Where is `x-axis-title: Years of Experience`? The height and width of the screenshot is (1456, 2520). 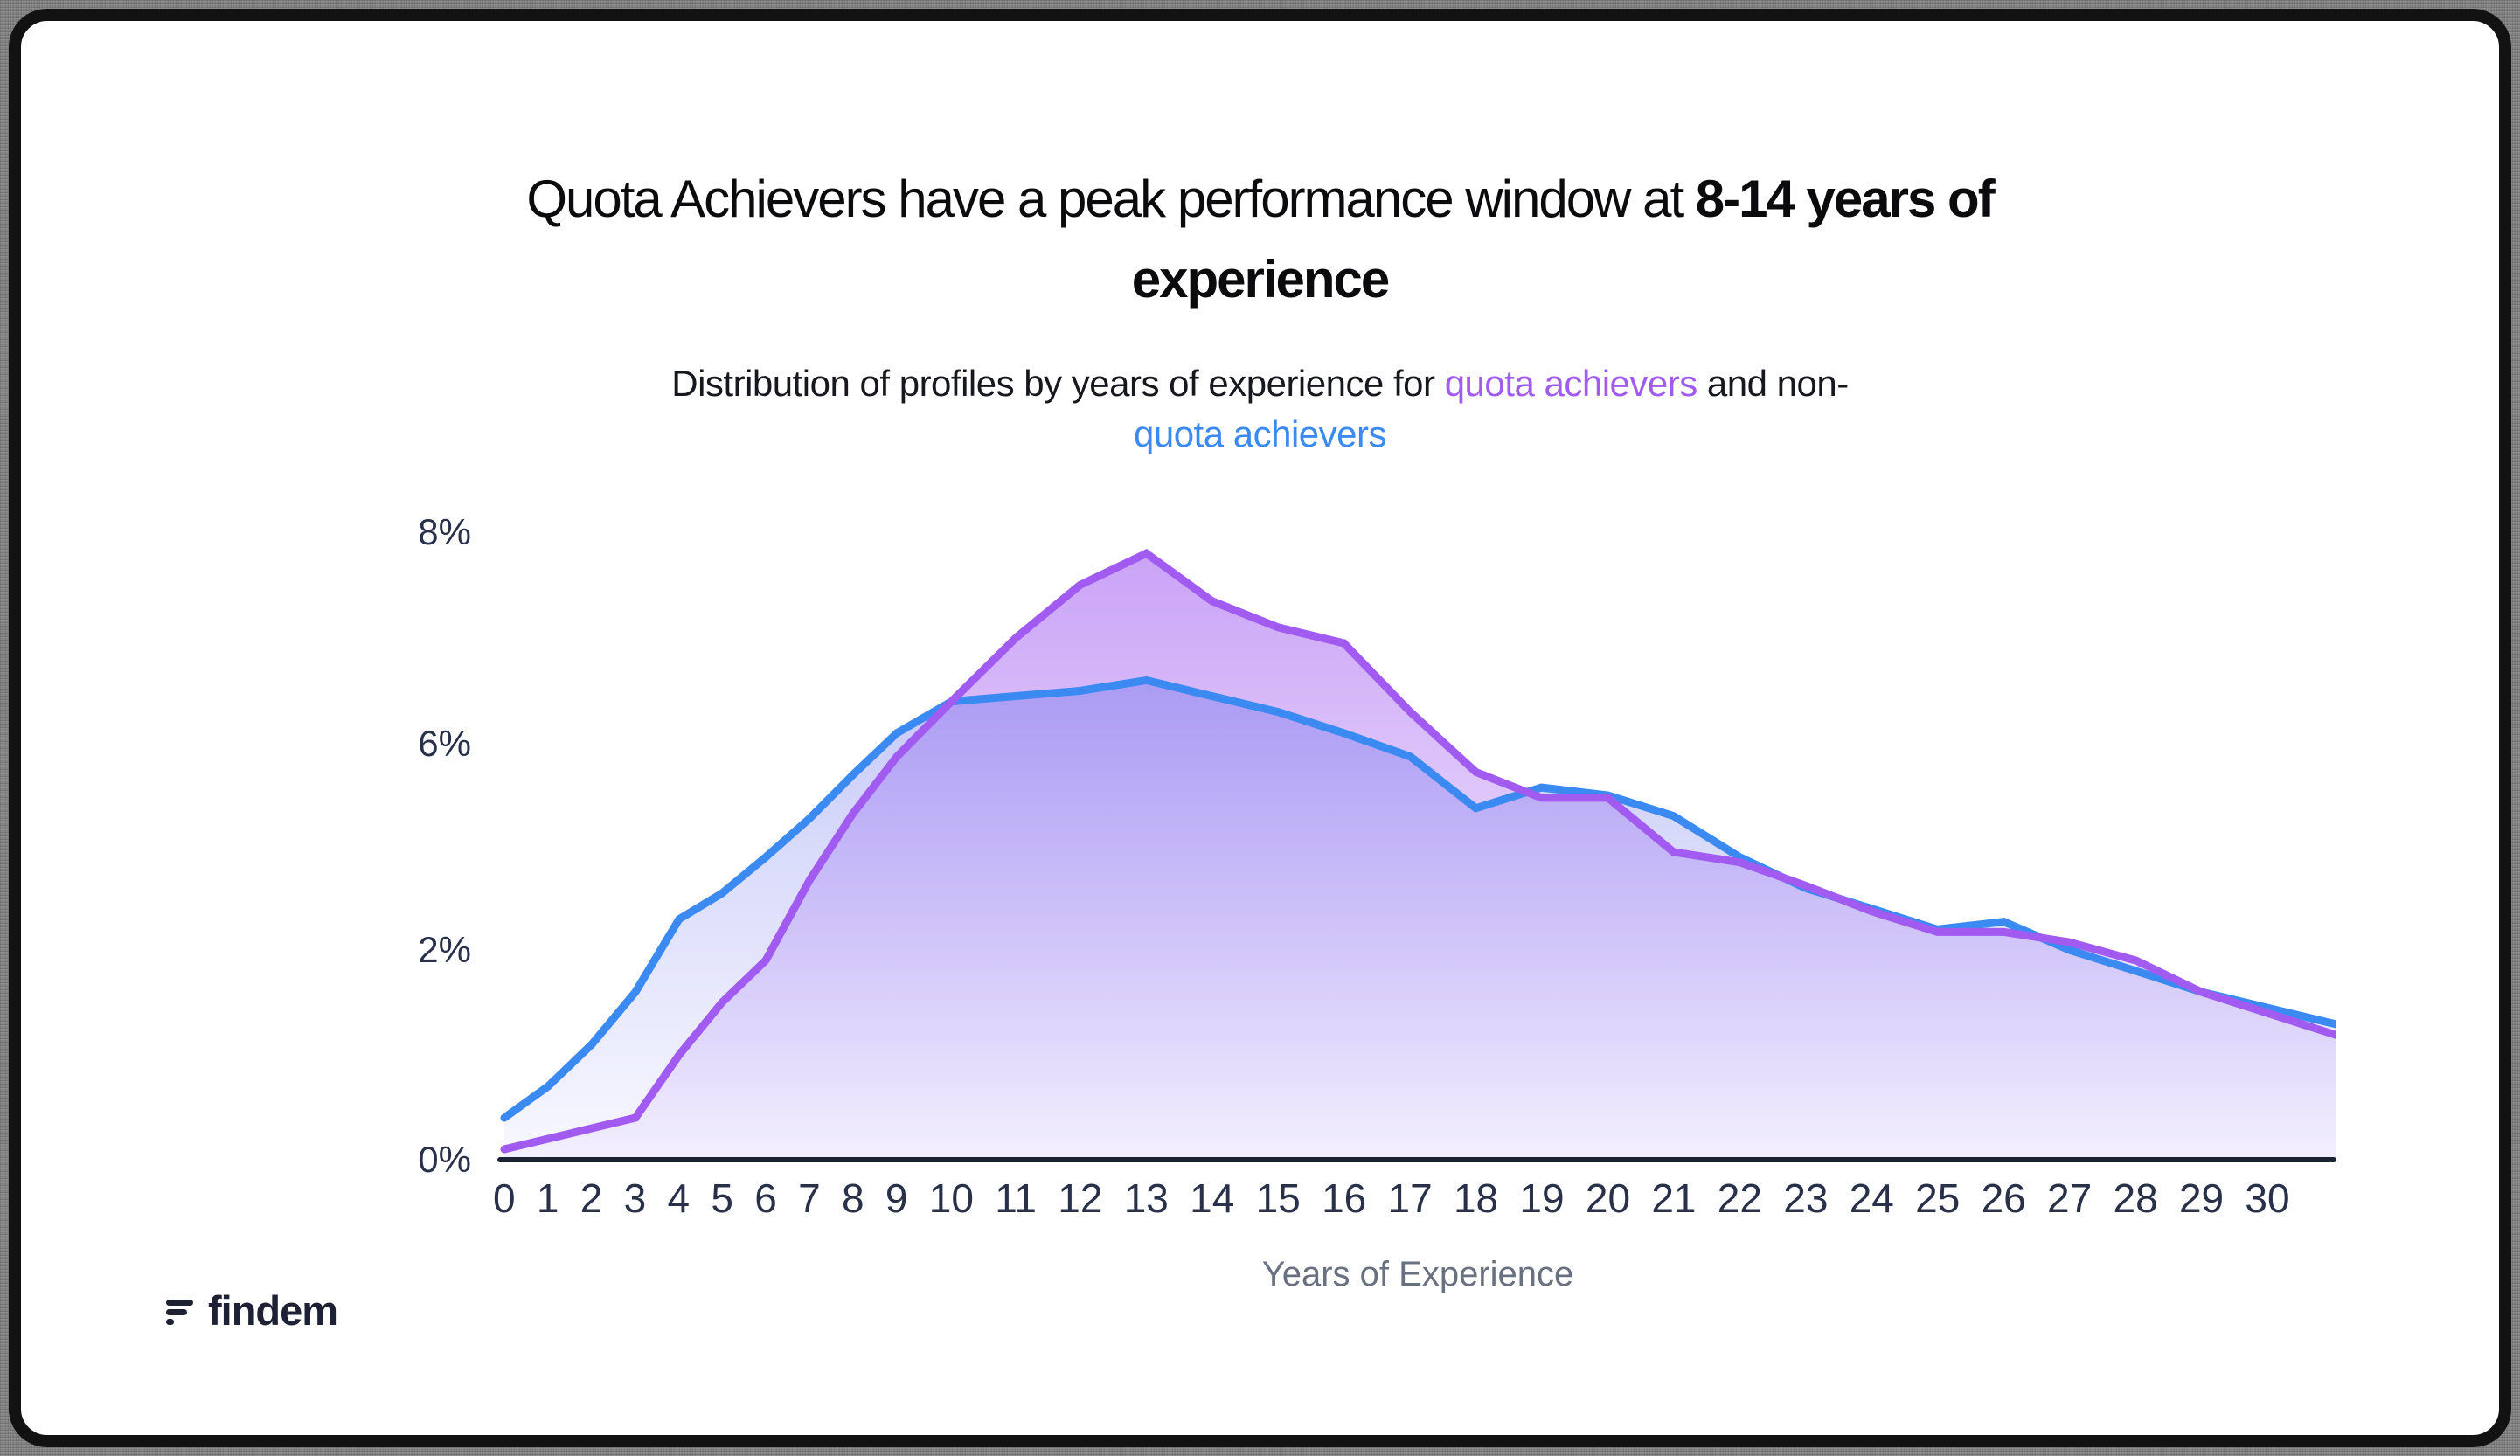
x-axis-title: Years of Experience is located at coordinates (1417, 1274).